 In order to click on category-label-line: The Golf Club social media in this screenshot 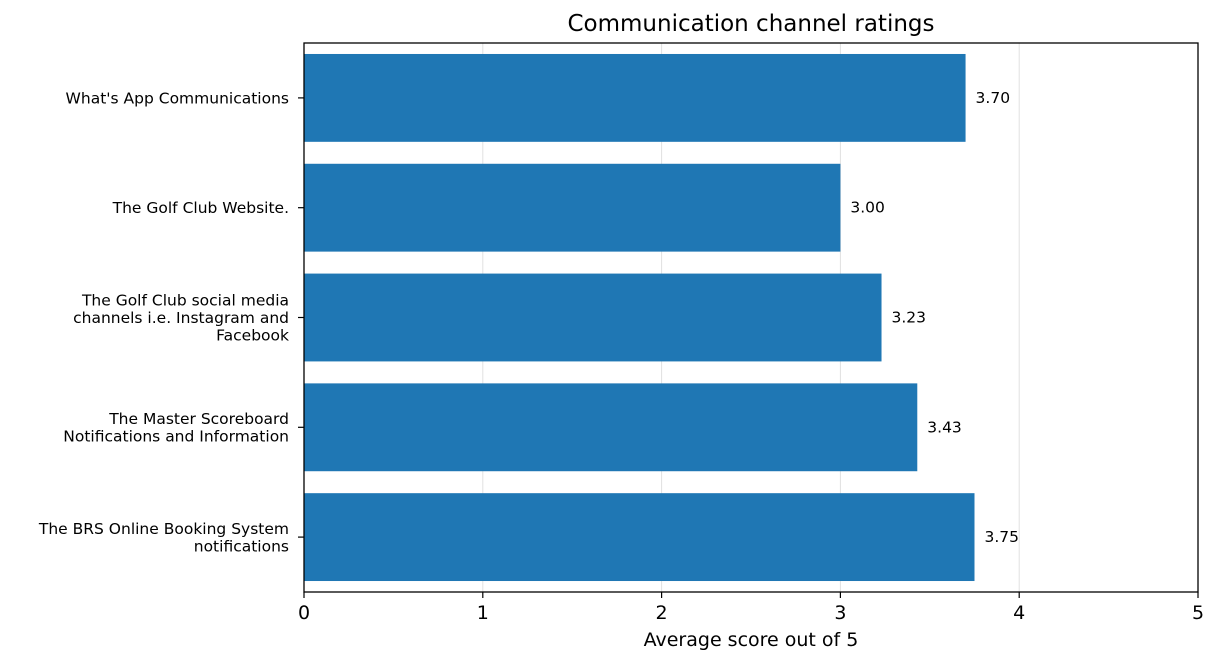, I will do `click(185, 301)`.